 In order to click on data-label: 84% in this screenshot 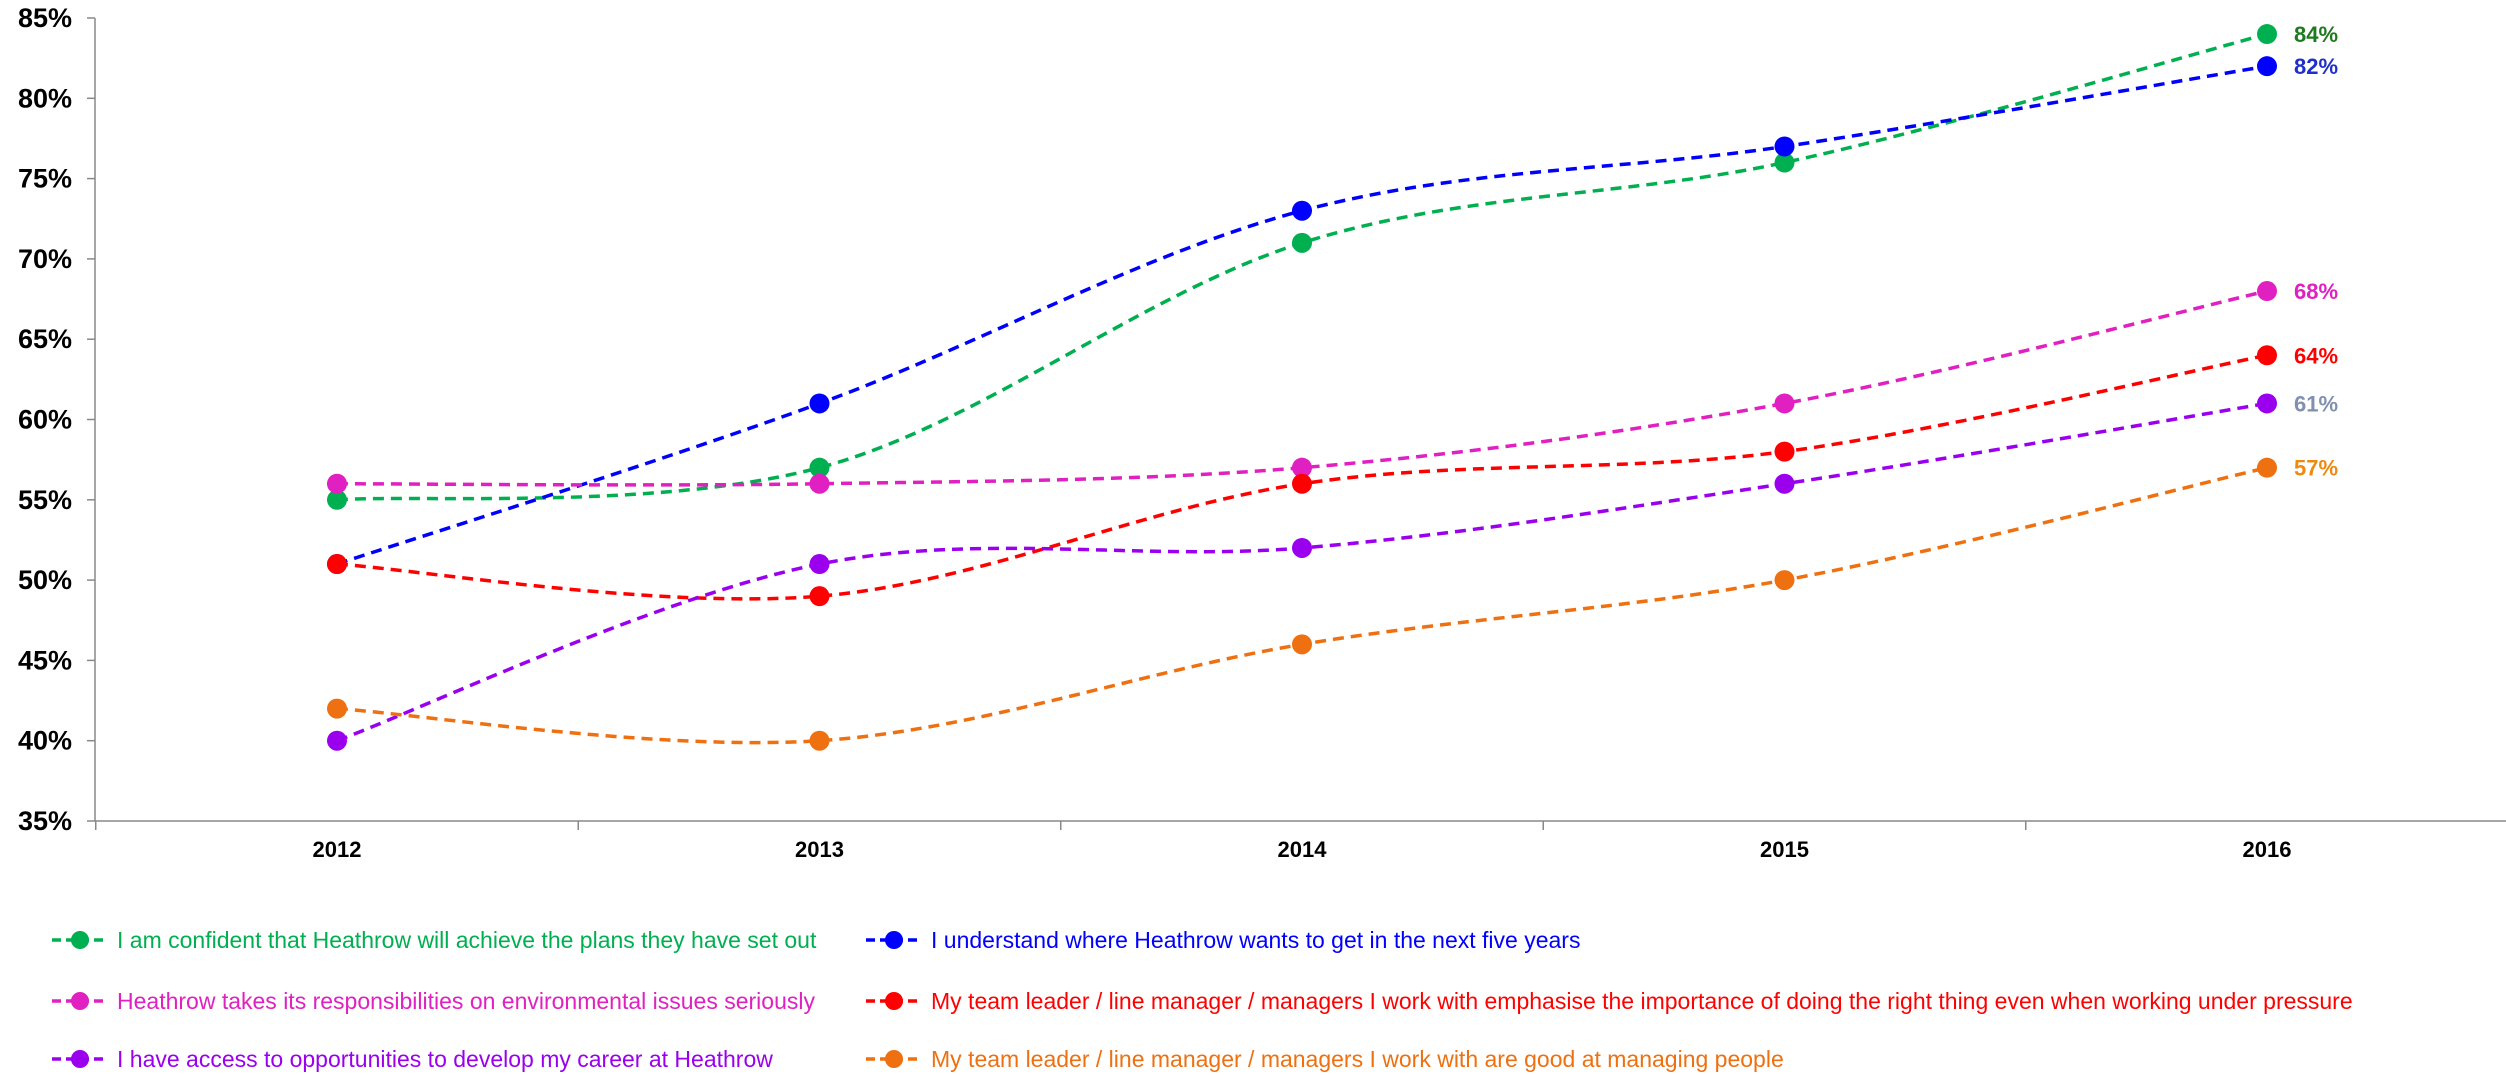, I will do `click(2316, 34)`.